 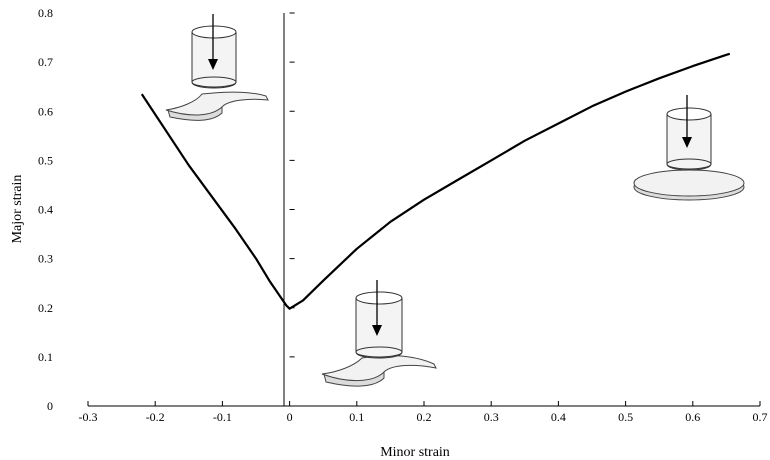 What do you see at coordinates (45, 160) in the screenshot?
I see `y-tick-label: 0.5` at bounding box center [45, 160].